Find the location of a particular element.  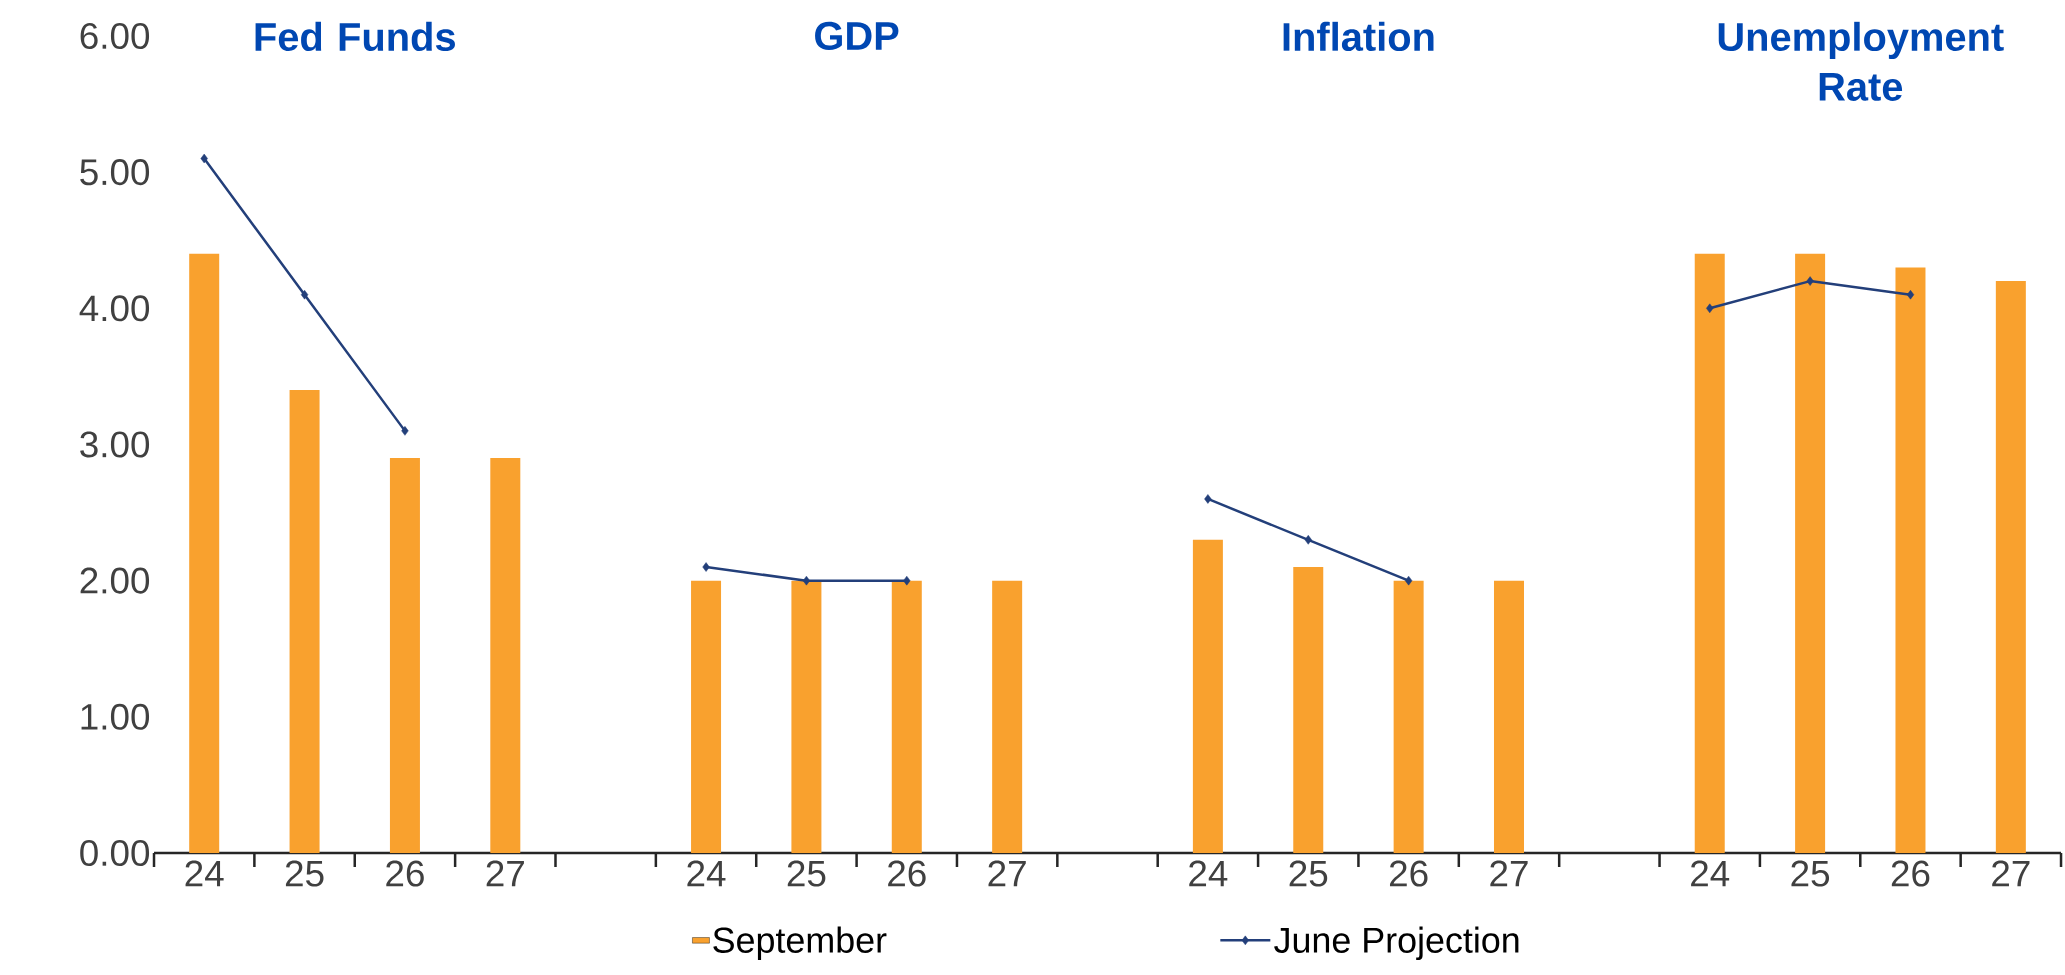

annotation: Inflation is located at coordinates (1358, 36).